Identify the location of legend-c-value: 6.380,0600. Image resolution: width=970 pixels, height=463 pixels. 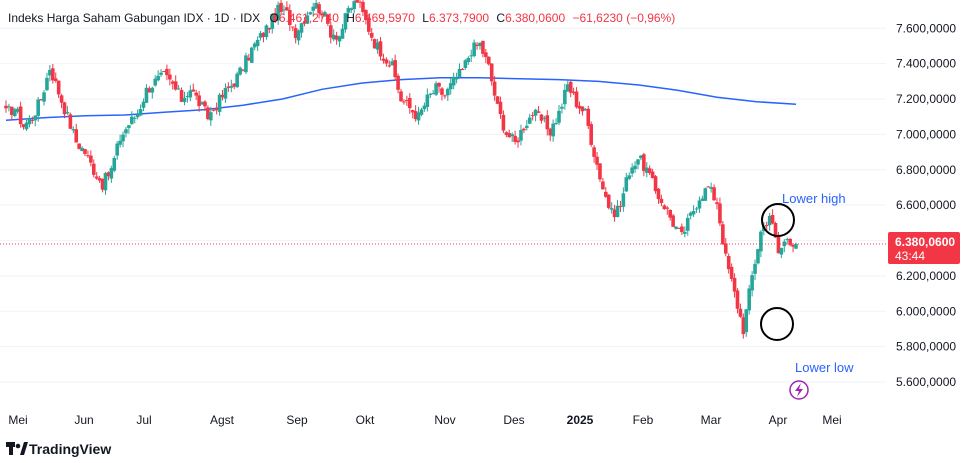
(535, 18).